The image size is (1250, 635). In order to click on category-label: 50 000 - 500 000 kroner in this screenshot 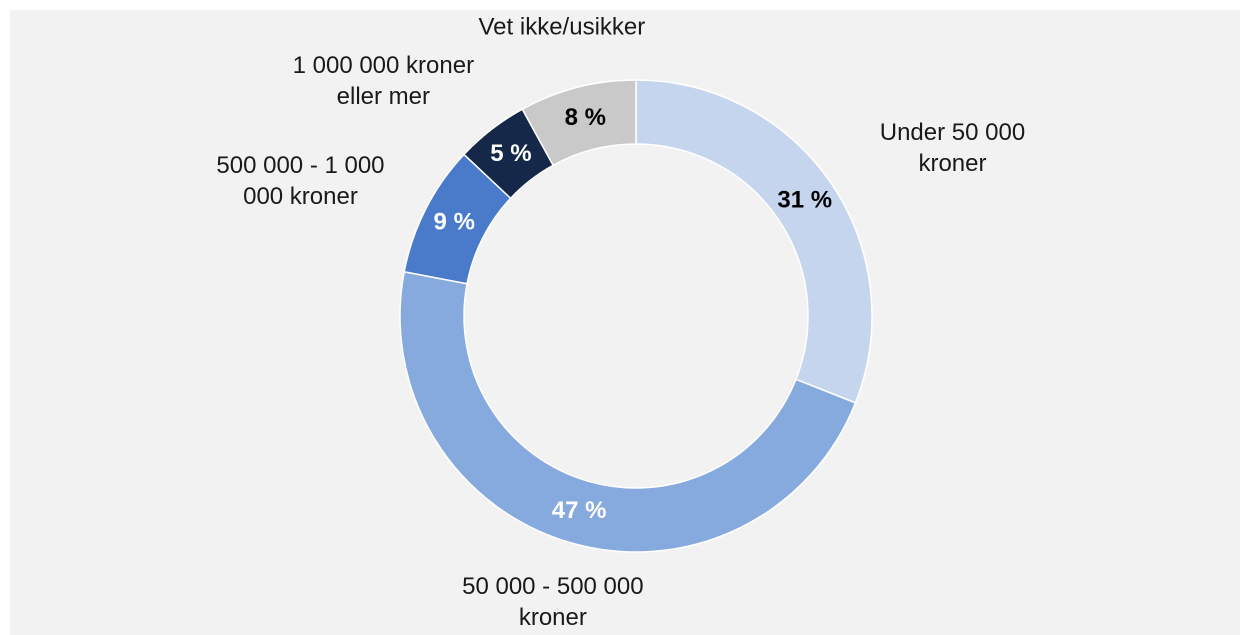, I will do `click(553, 602)`.